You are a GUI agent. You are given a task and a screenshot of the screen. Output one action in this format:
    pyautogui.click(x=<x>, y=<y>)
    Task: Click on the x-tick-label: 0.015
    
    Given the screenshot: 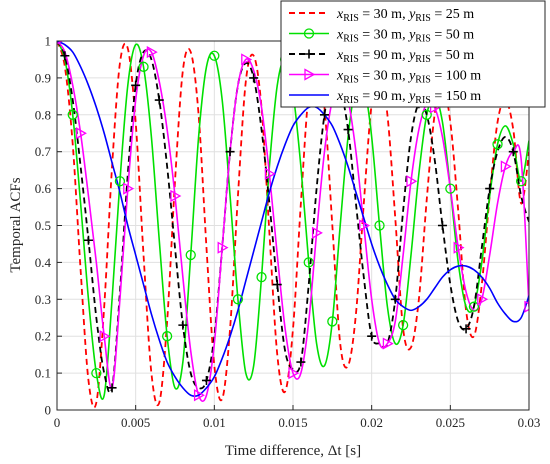 What is the action you would take?
    pyautogui.click(x=292, y=422)
    